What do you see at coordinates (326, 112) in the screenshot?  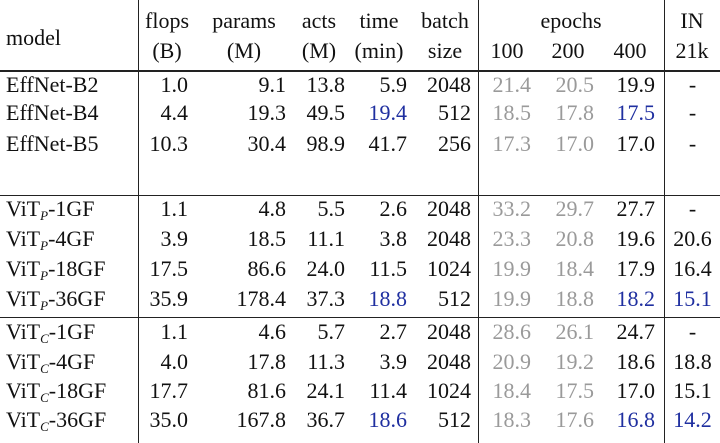 I see `cell-acts: 49.5` at bounding box center [326, 112].